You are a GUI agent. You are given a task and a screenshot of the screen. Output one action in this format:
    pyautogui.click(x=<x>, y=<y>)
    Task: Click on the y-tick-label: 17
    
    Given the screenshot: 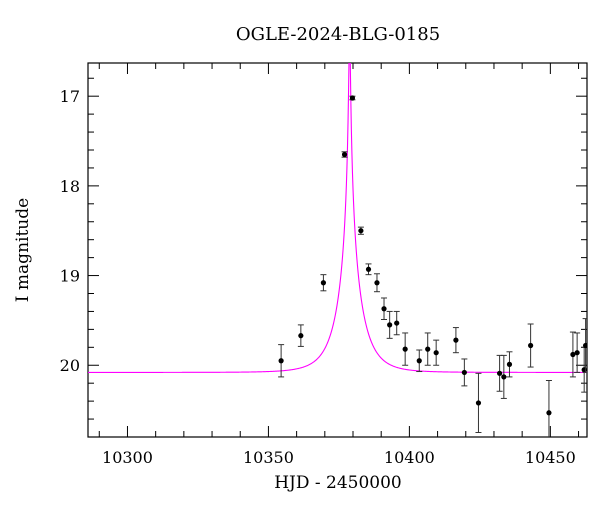 What is the action you would take?
    pyautogui.click(x=70, y=96)
    